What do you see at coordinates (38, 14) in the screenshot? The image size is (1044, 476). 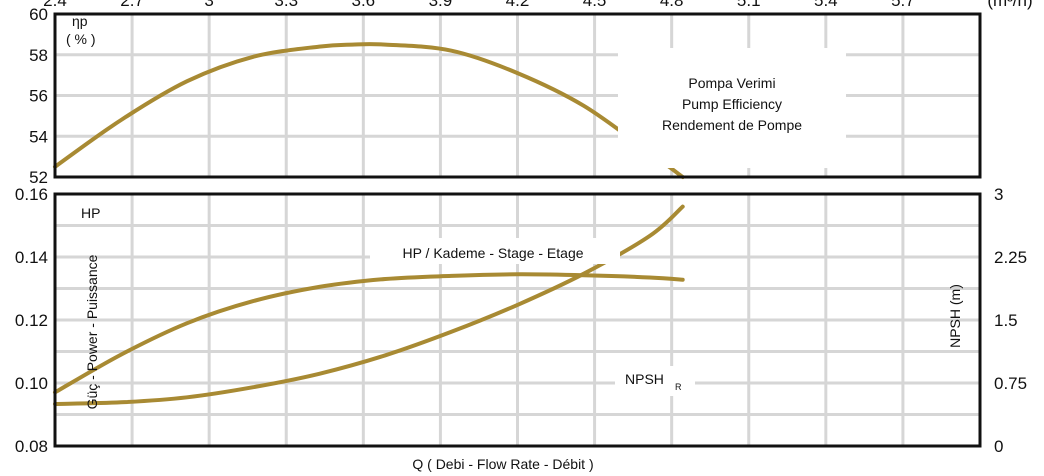 I see `top-y-tick-label: 60` at bounding box center [38, 14].